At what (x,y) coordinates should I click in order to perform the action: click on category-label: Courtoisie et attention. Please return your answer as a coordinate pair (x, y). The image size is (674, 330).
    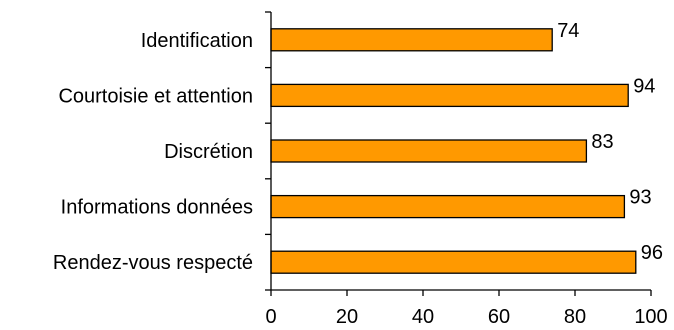
    Looking at the image, I should click on (155, 96).